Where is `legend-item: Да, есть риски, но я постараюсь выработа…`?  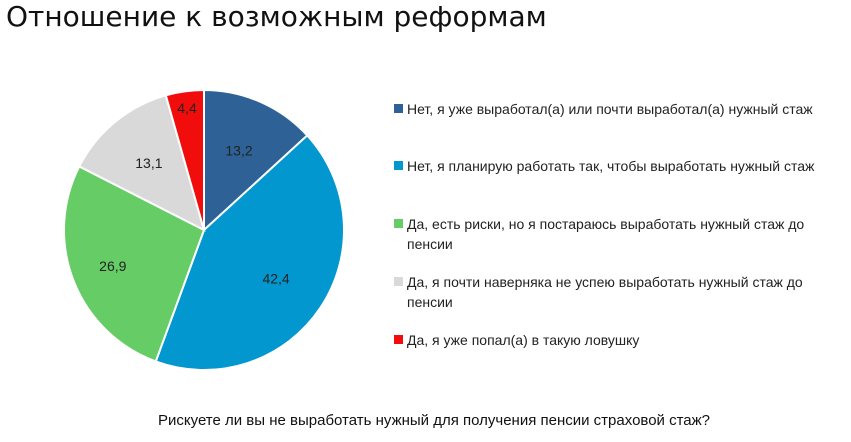 legend-item: Да, есть риски, но я постараюсь выработа… is located at coordinates (619, 234).